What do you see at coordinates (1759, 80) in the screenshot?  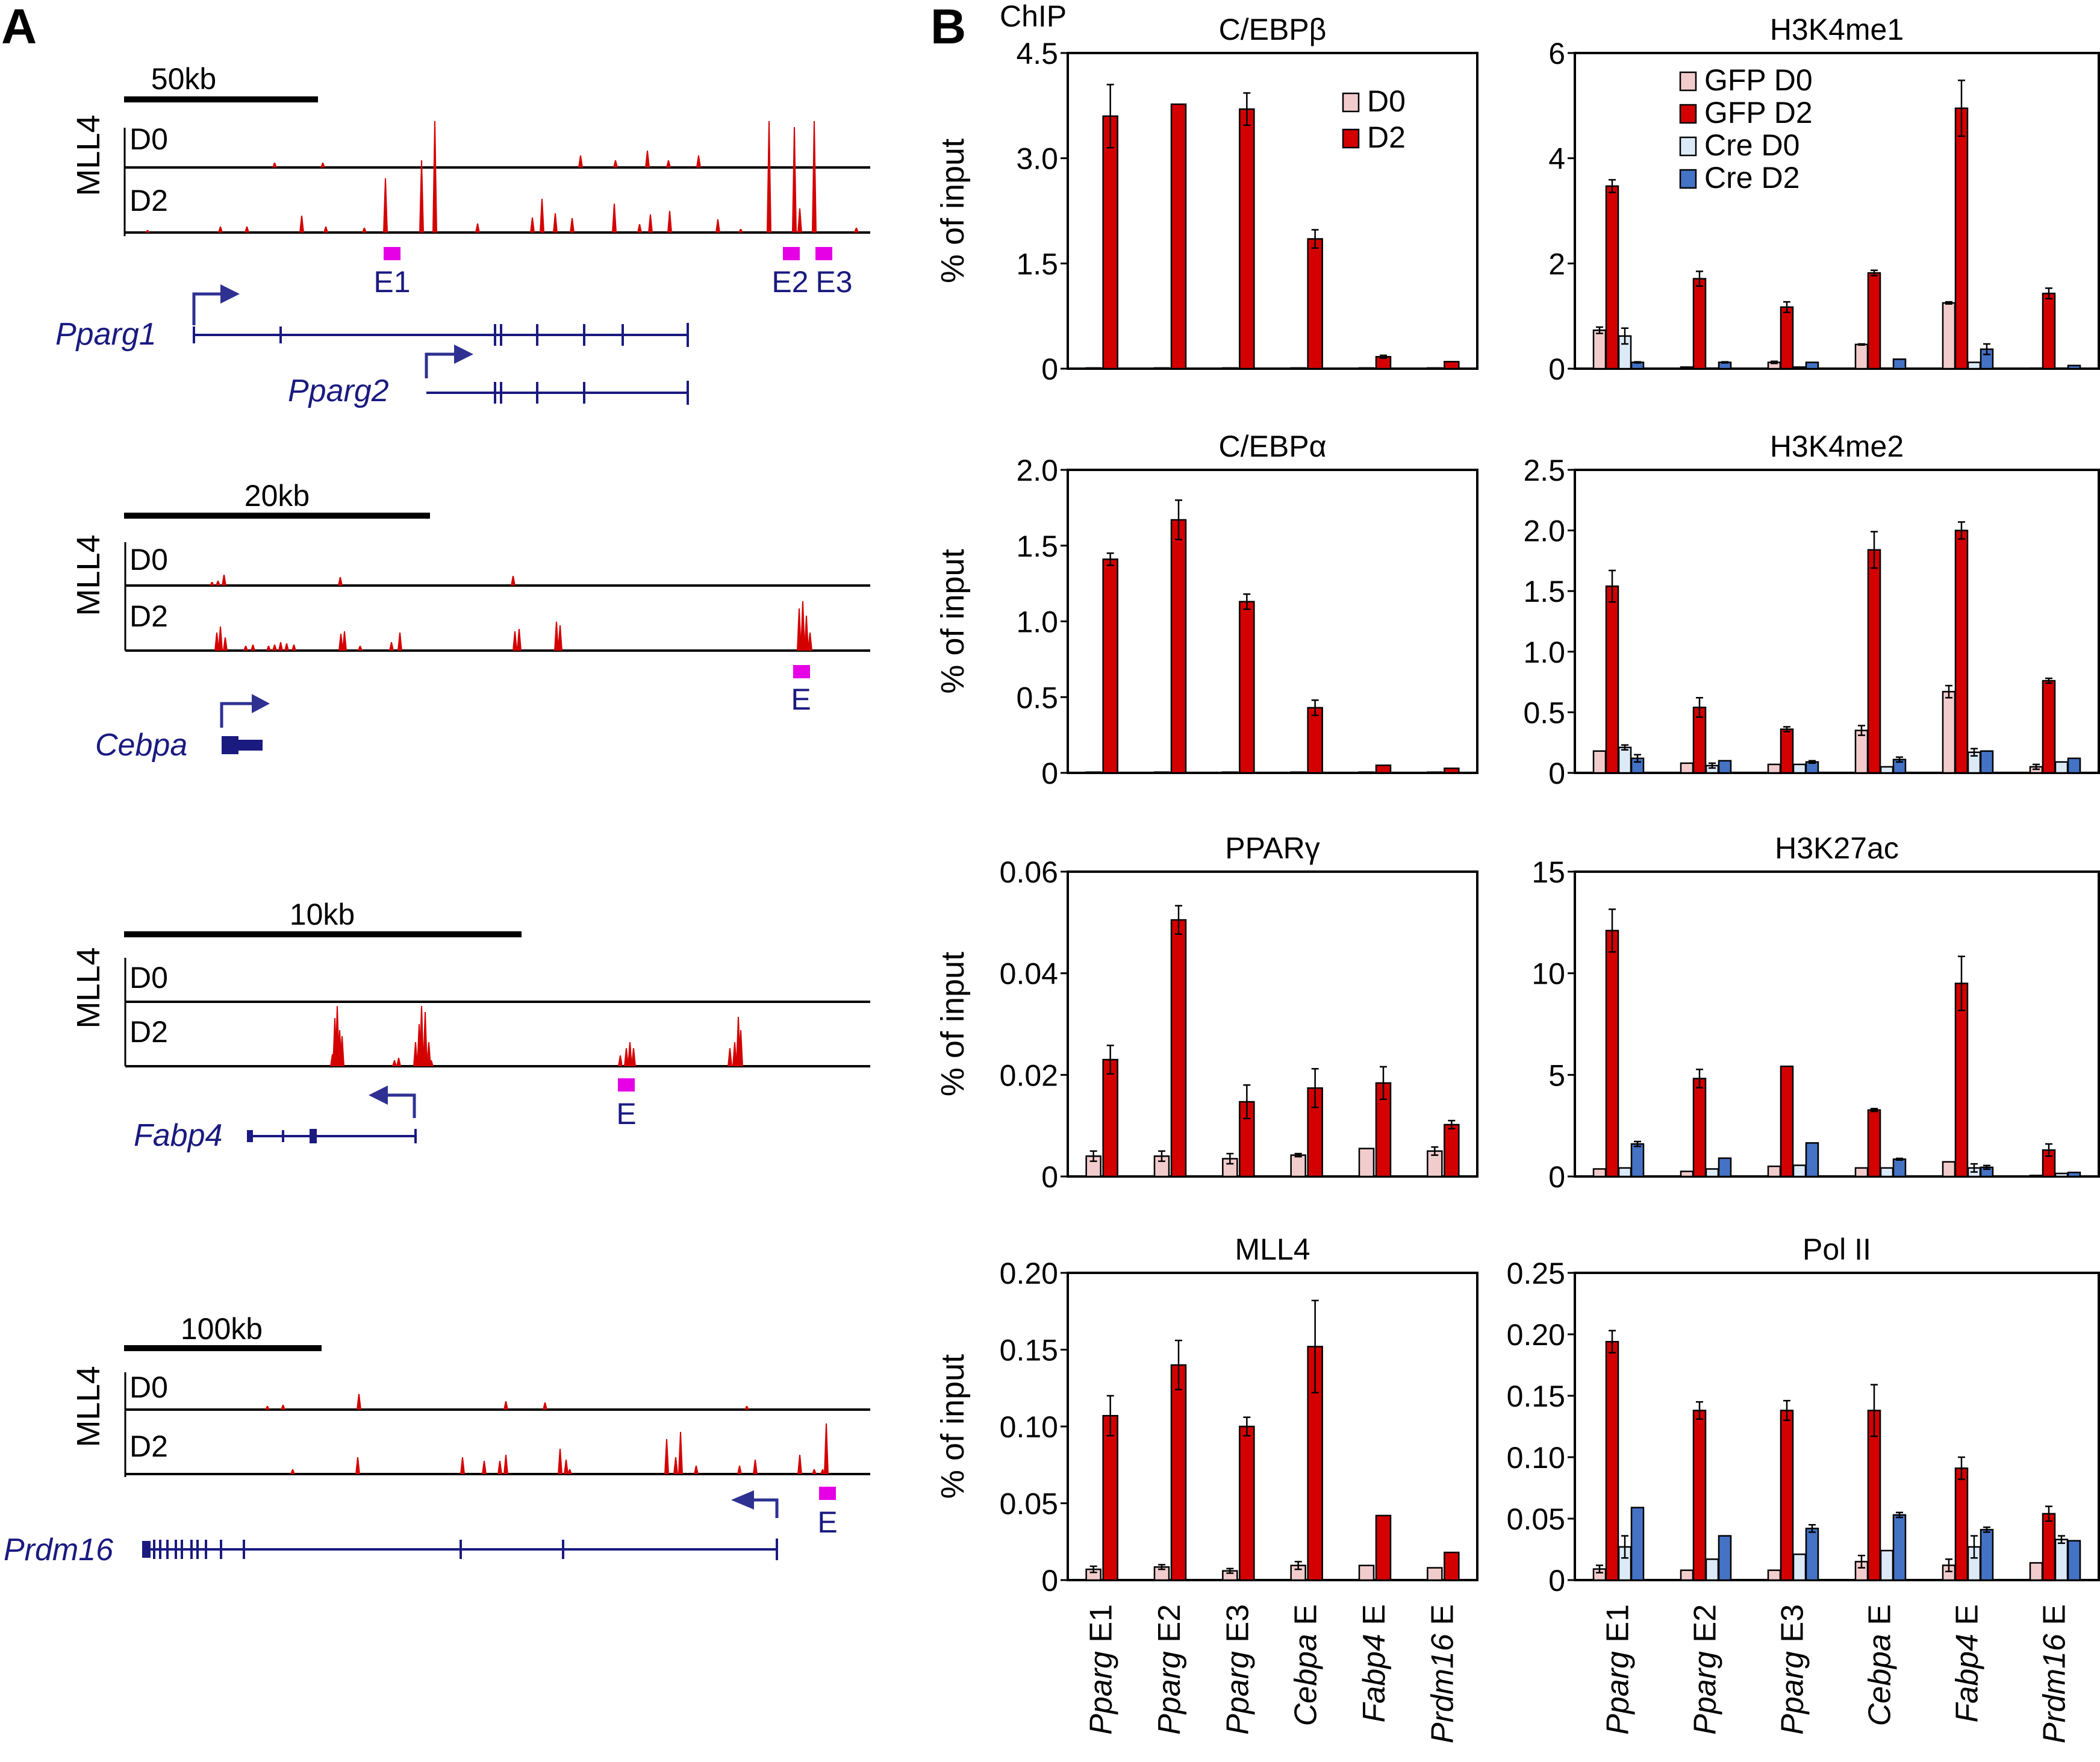 I see `legend-label: GFP D0` at bounding box center [1759, 80].